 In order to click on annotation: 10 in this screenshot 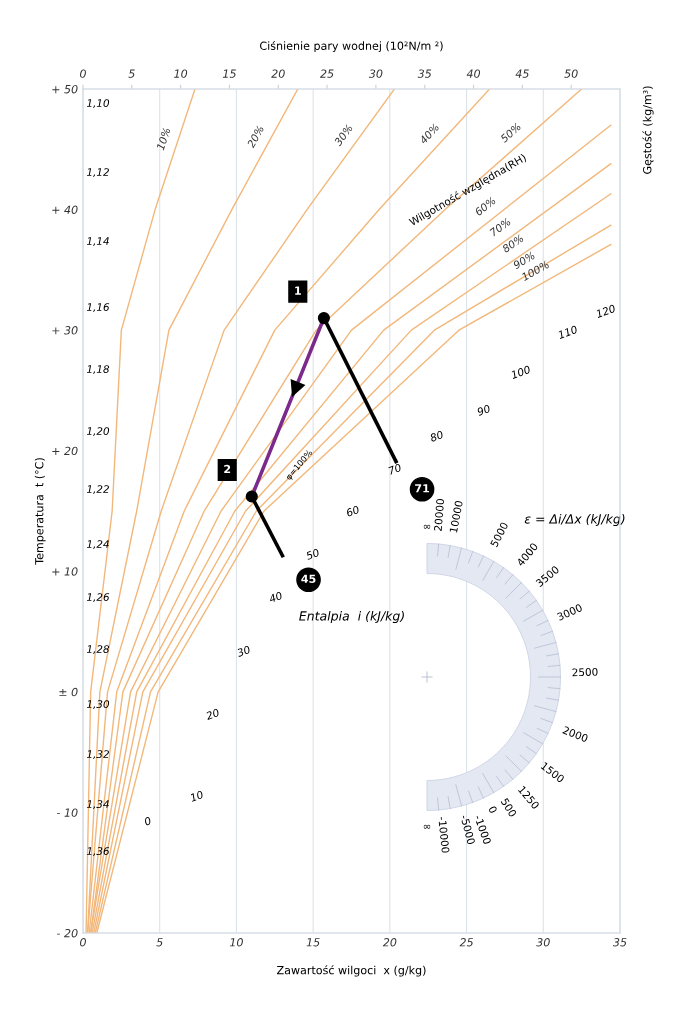, I will do `click(196, 796)`.